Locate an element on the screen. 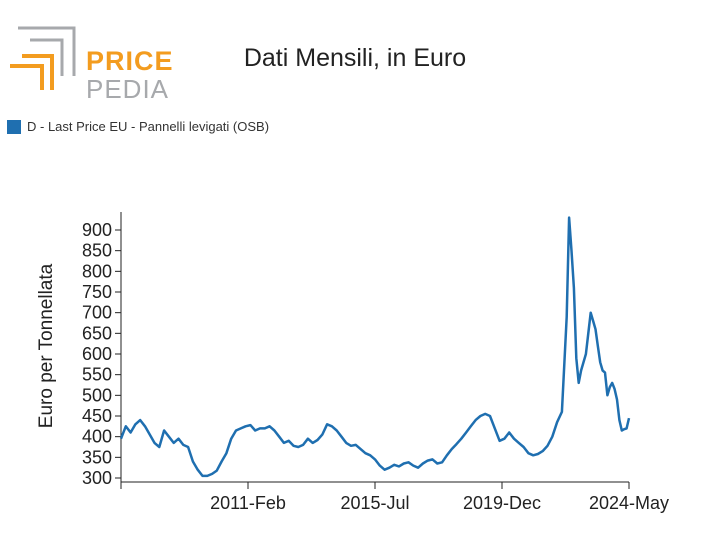  y-tick-label: 550 is located at coordinates (97, 375).